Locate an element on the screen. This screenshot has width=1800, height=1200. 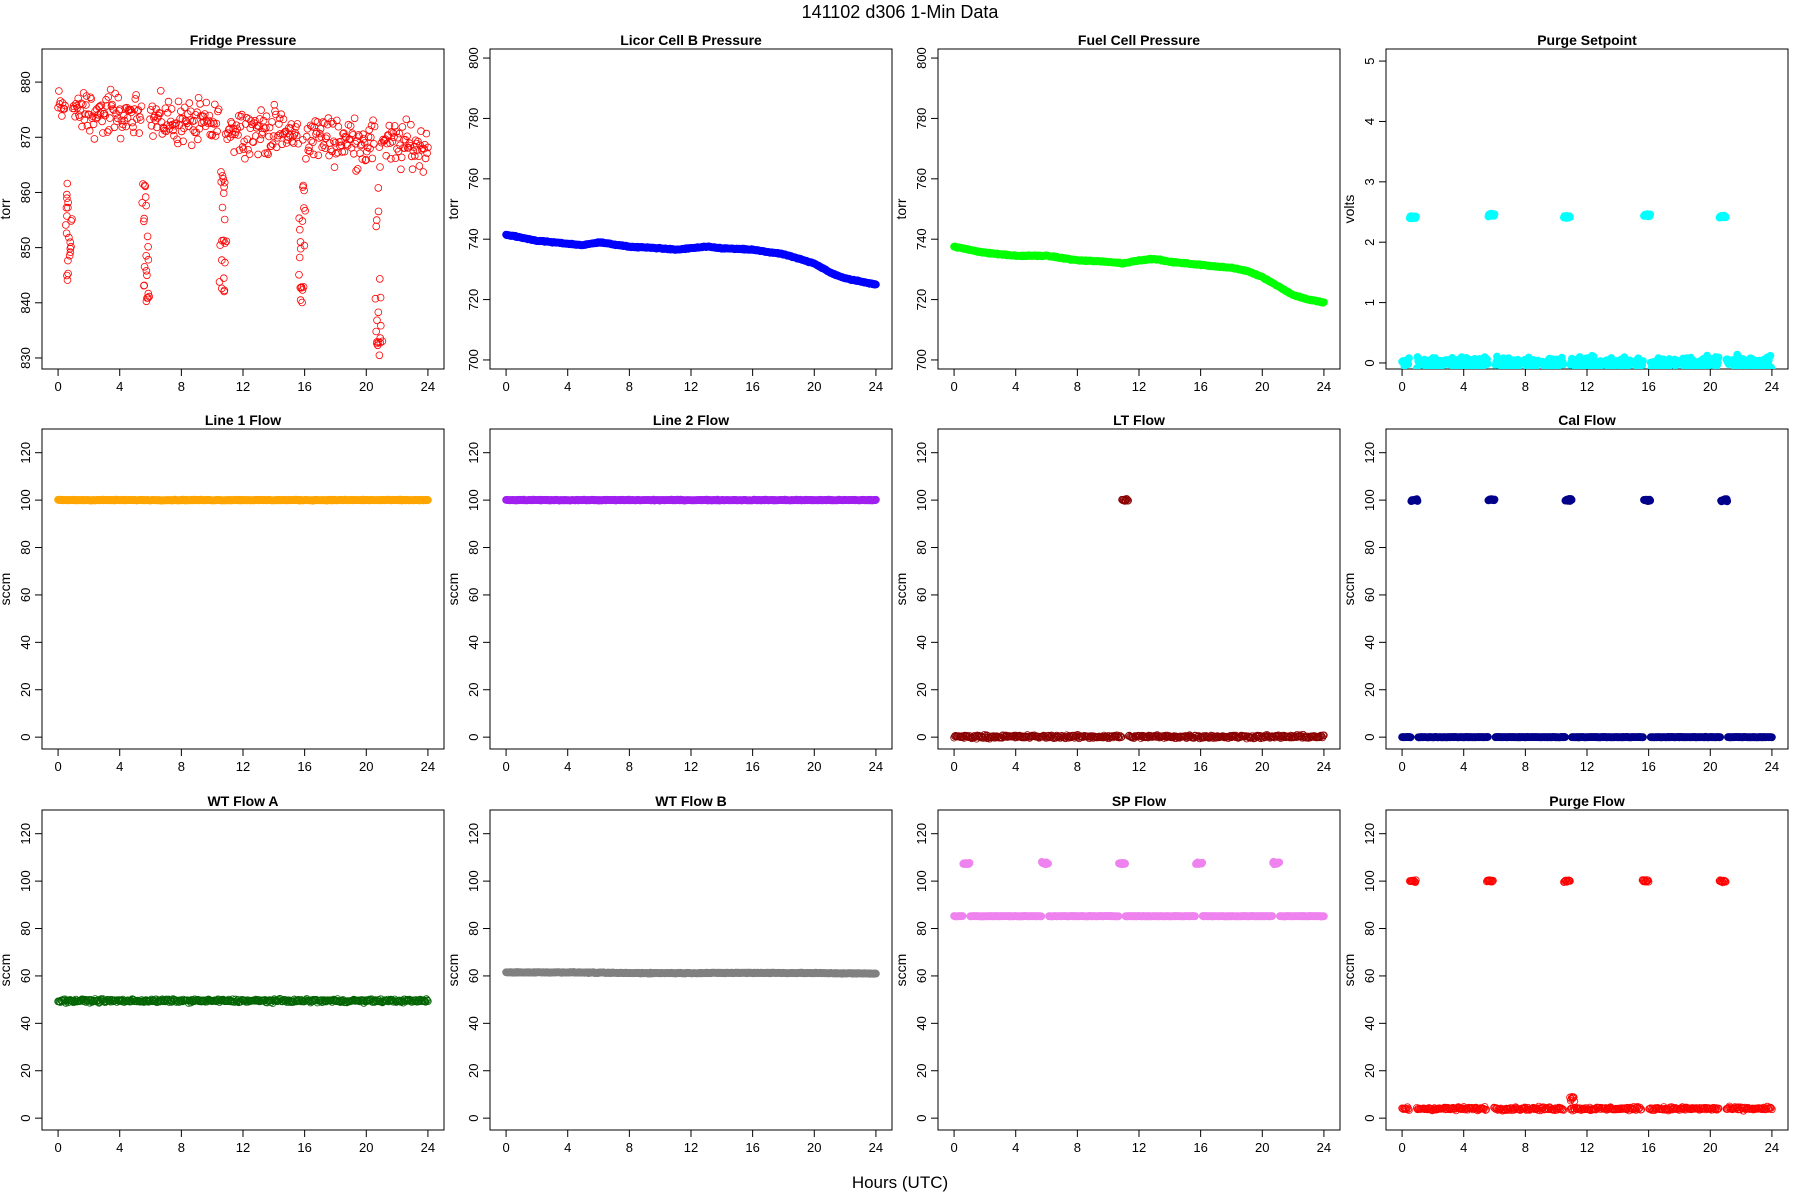
y-tick-label: 80 is located at coordinates (25, 547).